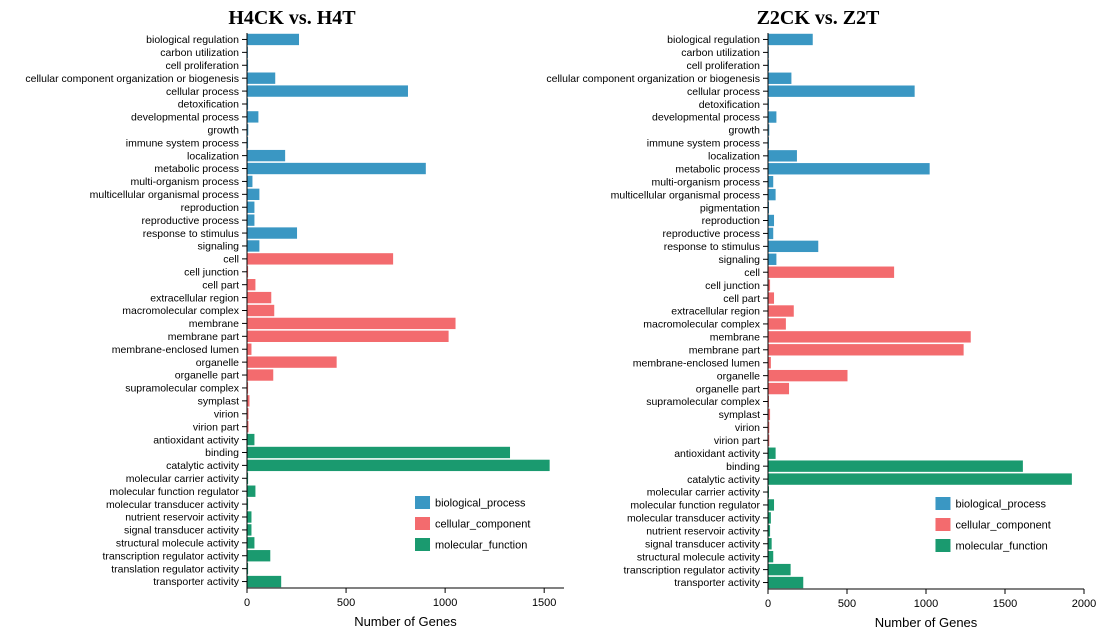  I want to click on category-label: cell proliferation, so click(202, 66).